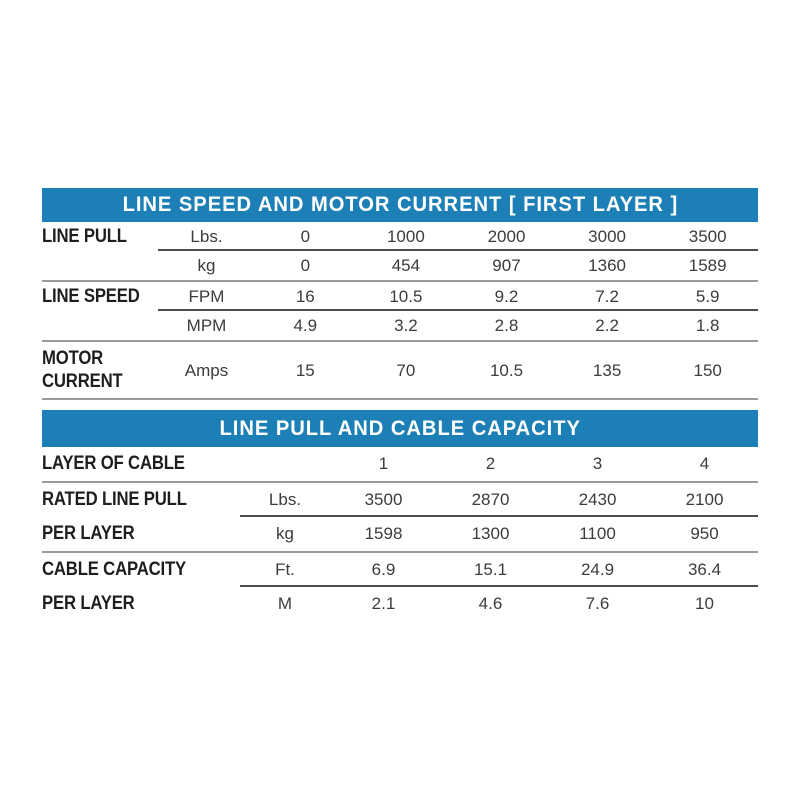 The width and height of the screenshot is (800, 800). Describe the element at coordinates (499, 464) in the screenshot. I see `table-row: 1 2 3 4` at that location.